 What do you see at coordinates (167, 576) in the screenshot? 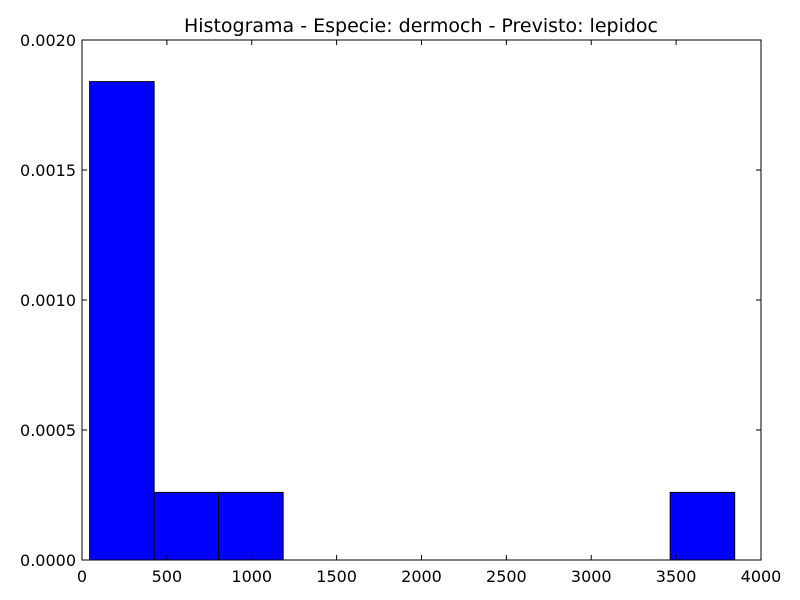
I see `x-tick-label: 500` at bounding box center [167, 576].